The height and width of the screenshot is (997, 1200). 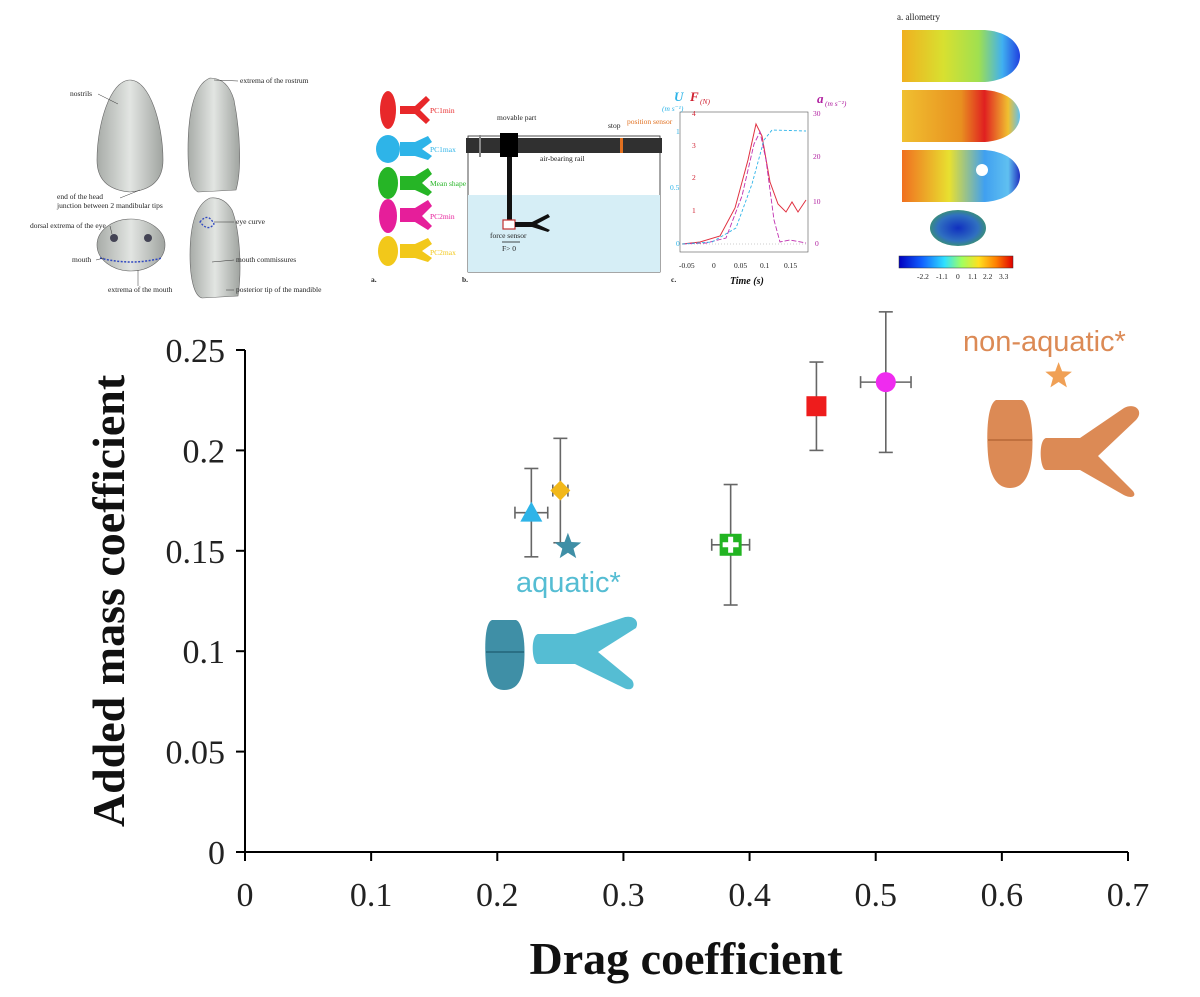 I want to click on shape-pc1min: PC1min, so click(x=417, y=110).